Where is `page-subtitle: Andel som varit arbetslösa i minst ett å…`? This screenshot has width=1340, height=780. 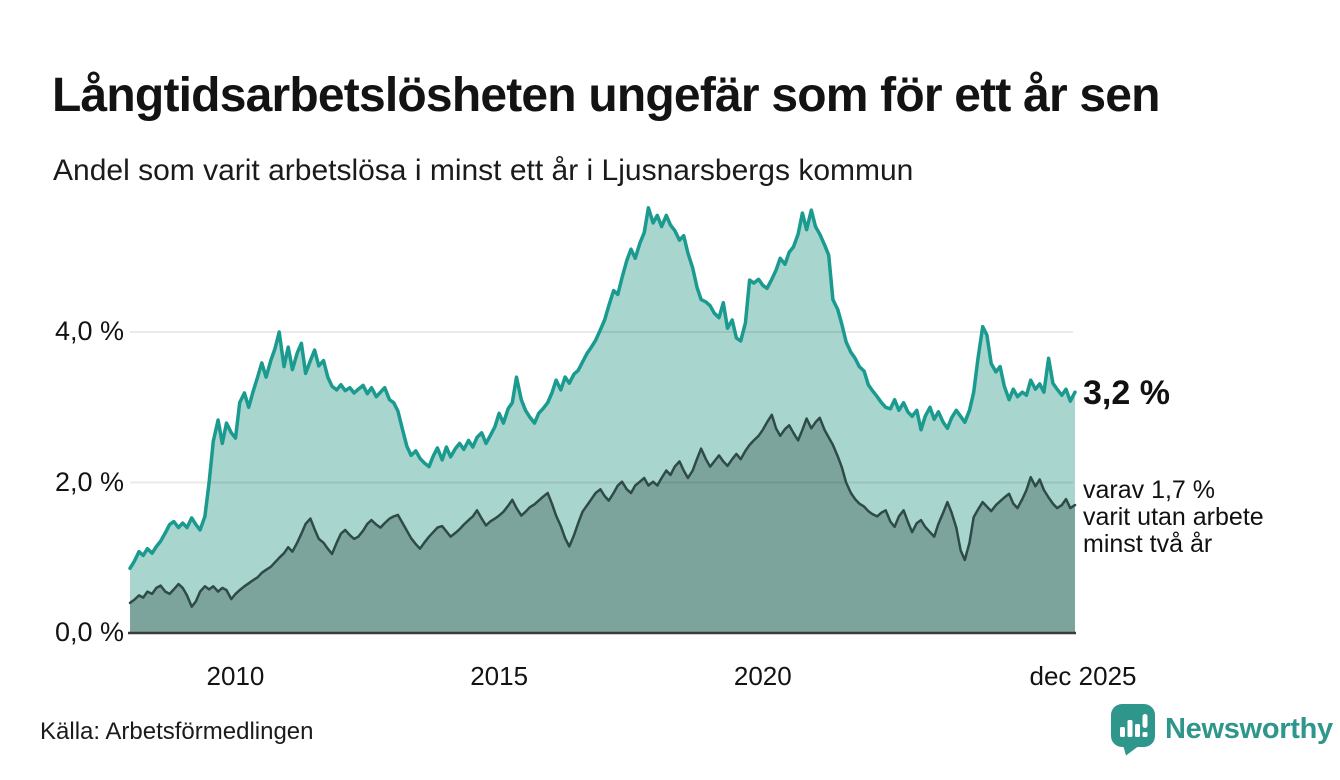
page-subtitle: Andel som varit arbetslösa i minst ett å… is located at coordinates (483, 170).